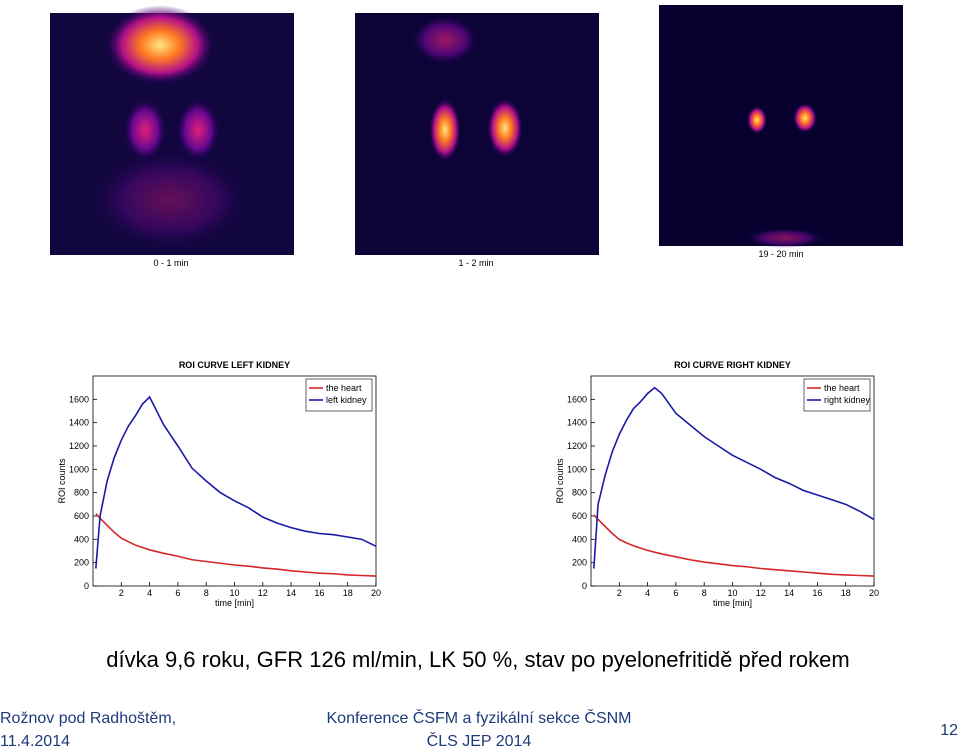  I want to click on image-caption: 0 - 1 min, so click(170, 263).